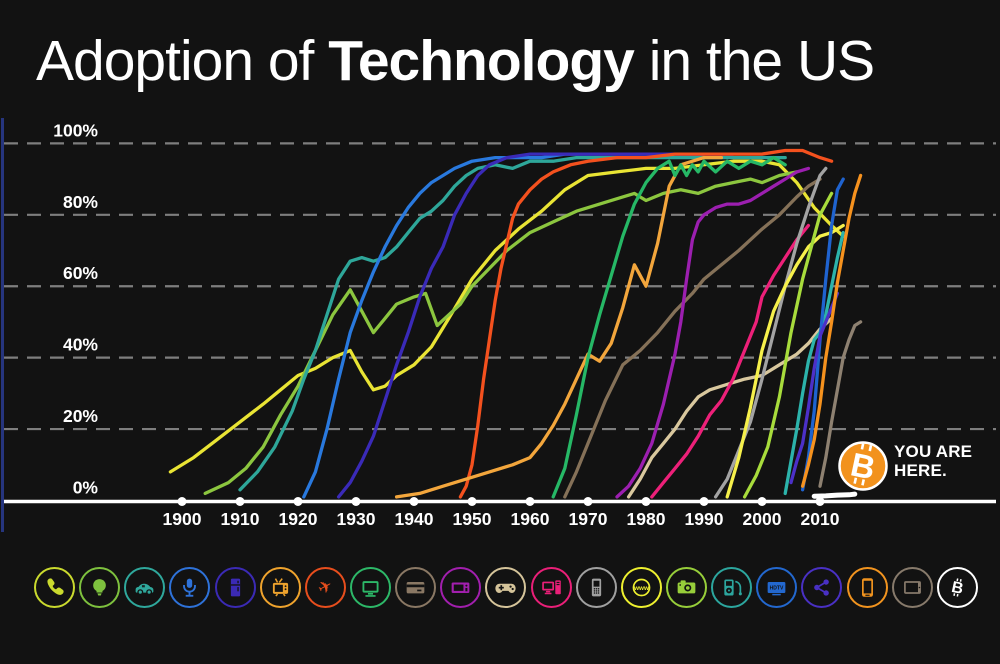  I want to click on credit-card-icon, so click(415, 588).